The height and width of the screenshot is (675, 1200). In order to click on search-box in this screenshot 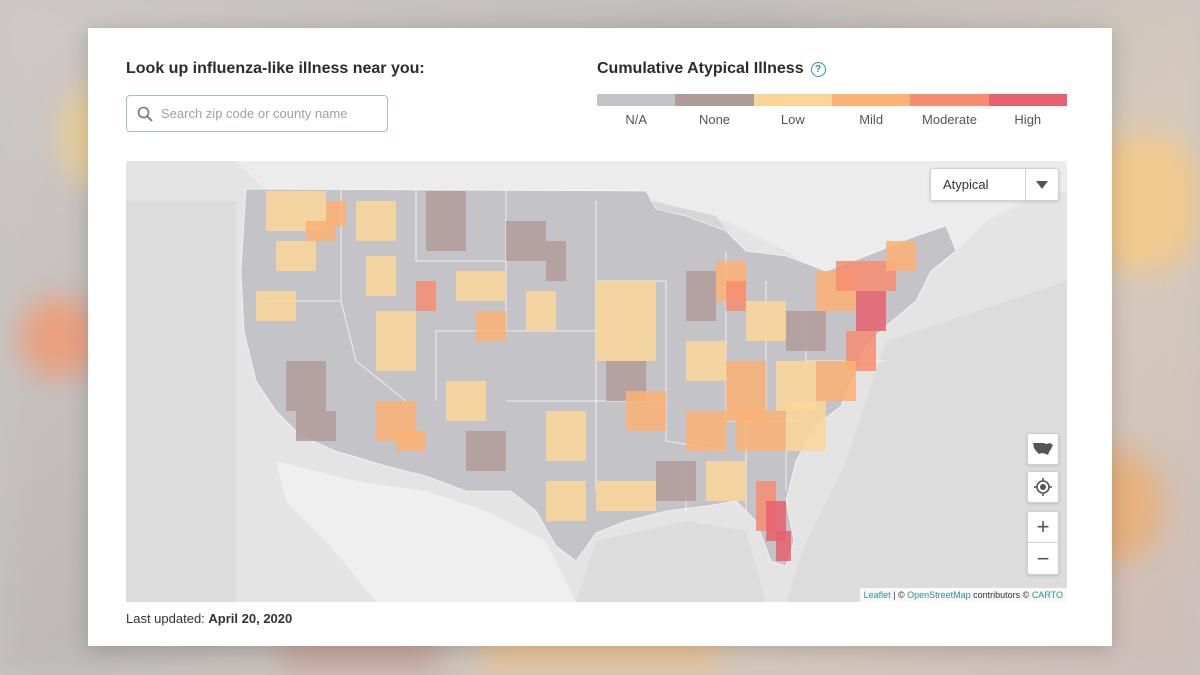, I will do `click(257, 113)`.